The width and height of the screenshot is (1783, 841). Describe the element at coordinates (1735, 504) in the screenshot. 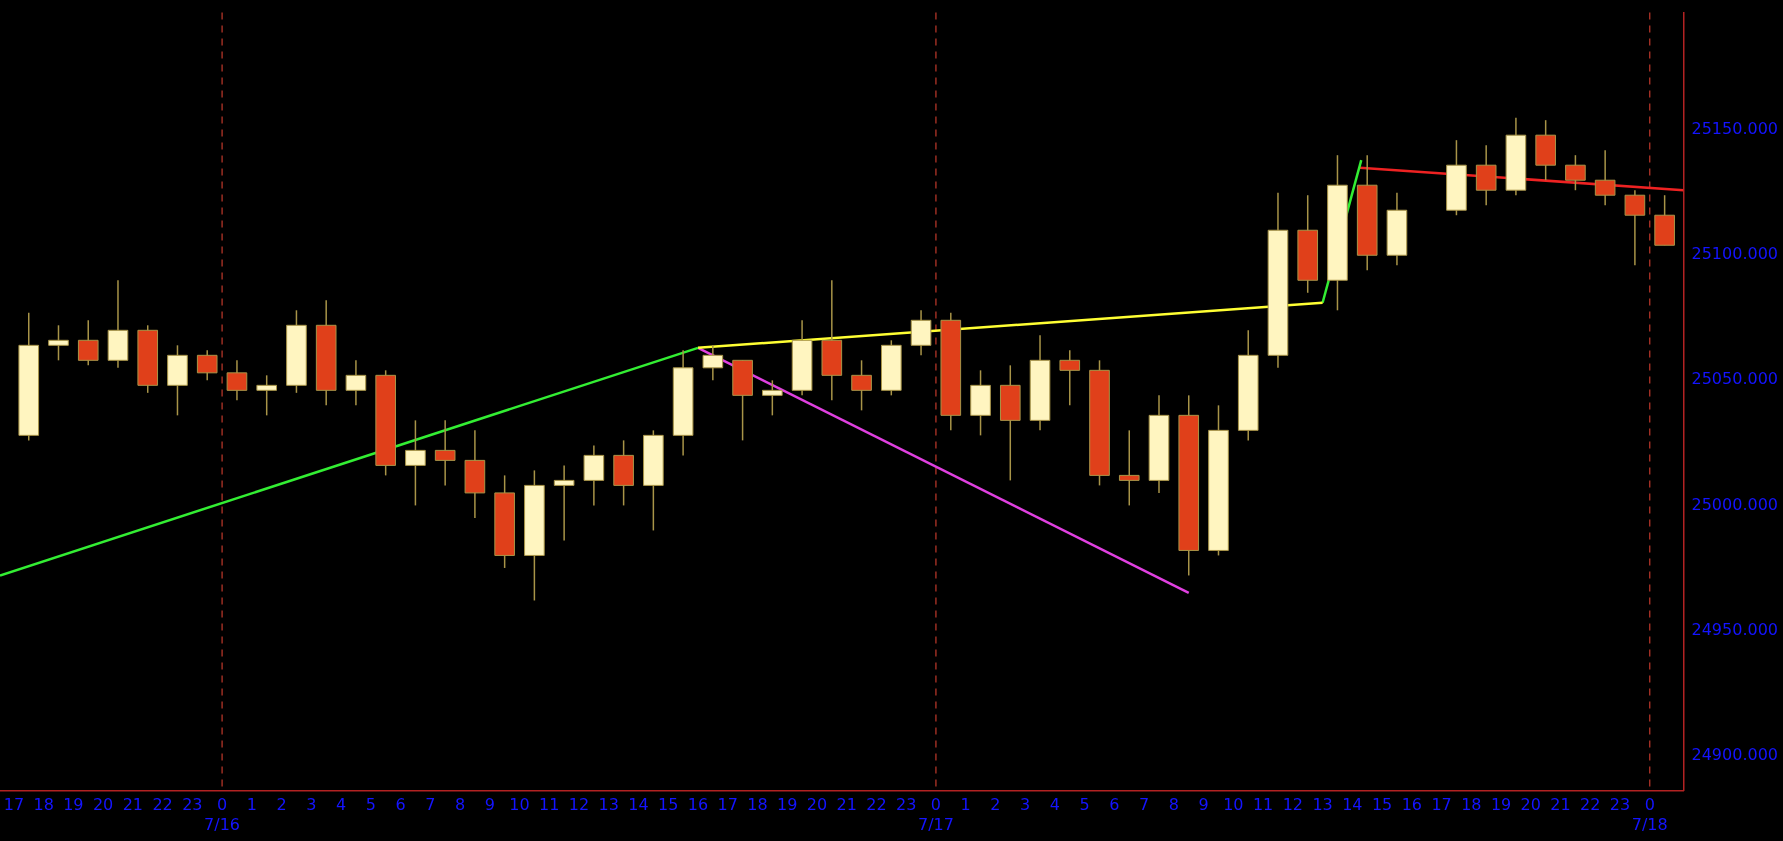

I see `y-tick-label: 25000.000` at that location.